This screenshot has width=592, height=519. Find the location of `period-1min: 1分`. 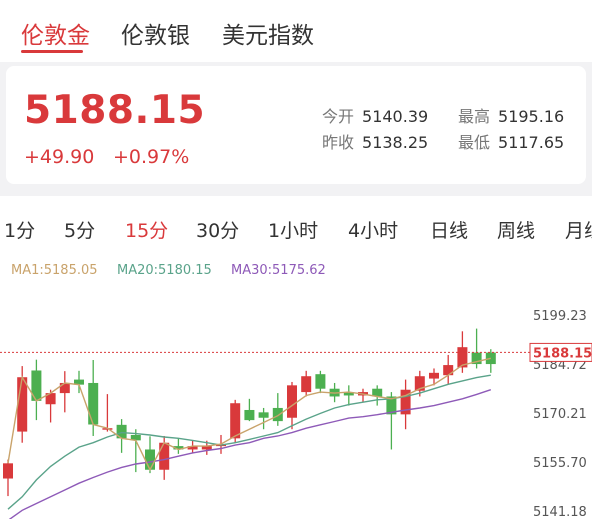

period-1min: 1分 is located at coordinates (20, 231).